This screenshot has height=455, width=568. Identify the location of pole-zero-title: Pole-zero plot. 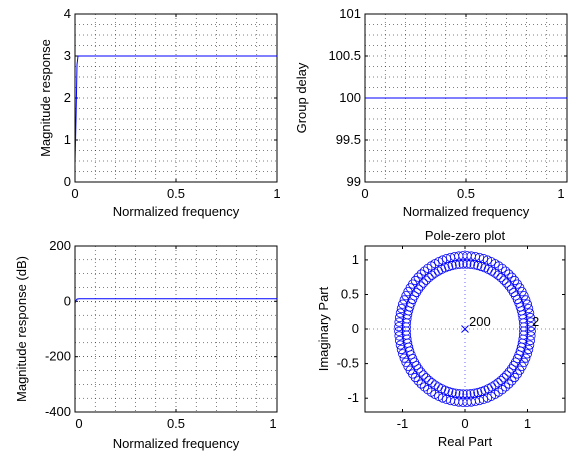
(465, 235).